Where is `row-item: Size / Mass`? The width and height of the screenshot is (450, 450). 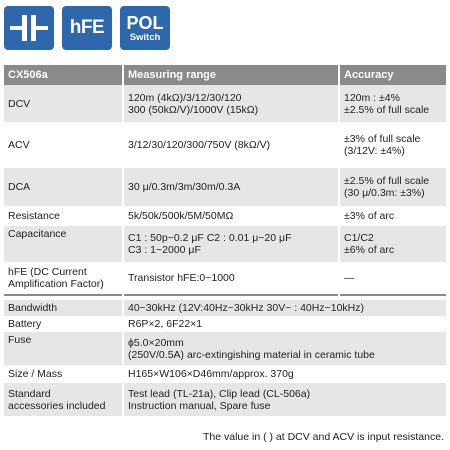
row-item: Size / Mass is located at coordinates (35, 374).